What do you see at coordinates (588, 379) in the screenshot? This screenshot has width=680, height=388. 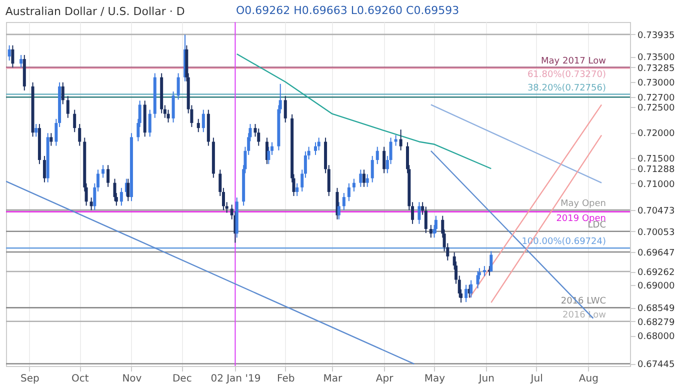 I see `x-tick-label: Aug` at bounding box center [588, 379].